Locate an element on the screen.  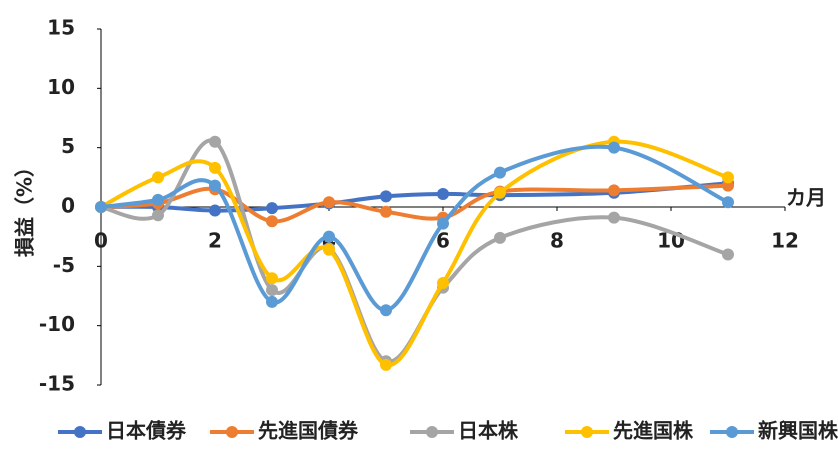
x-tick-label: 6 is located at coordinates (443, 241).